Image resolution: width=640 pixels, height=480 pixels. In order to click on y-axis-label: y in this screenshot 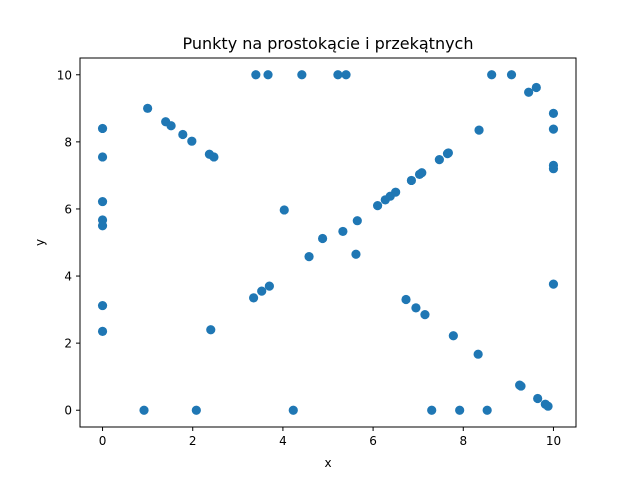, I will do `click(40, 242)`.